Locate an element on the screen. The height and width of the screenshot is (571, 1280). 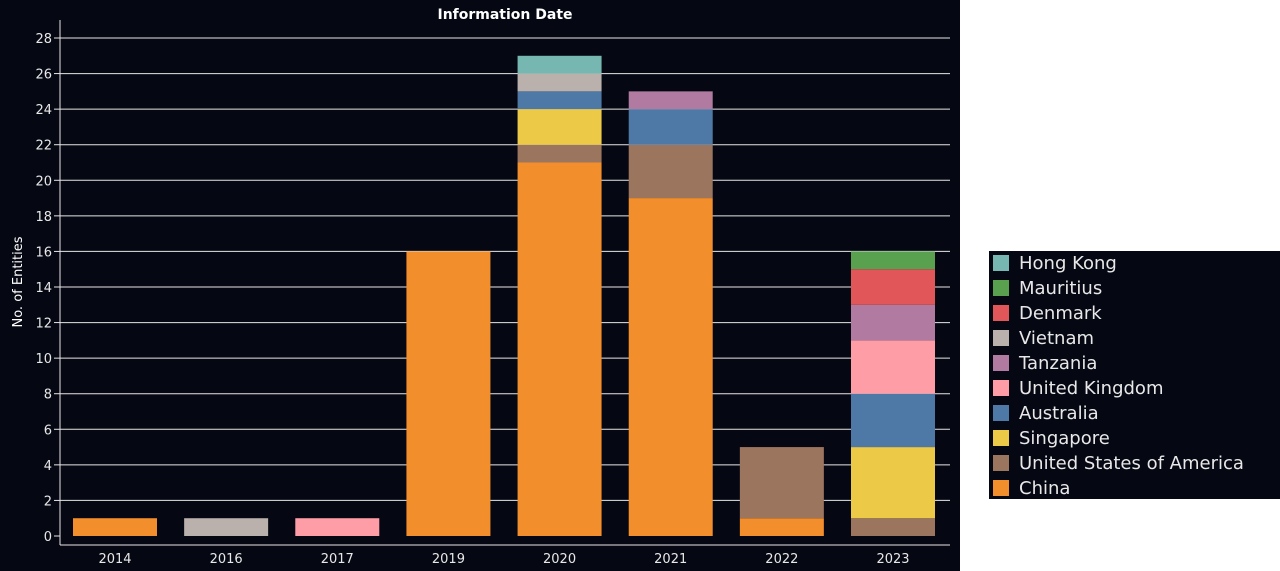
legend-item: Denmark is located at coordinates (1047, 313).